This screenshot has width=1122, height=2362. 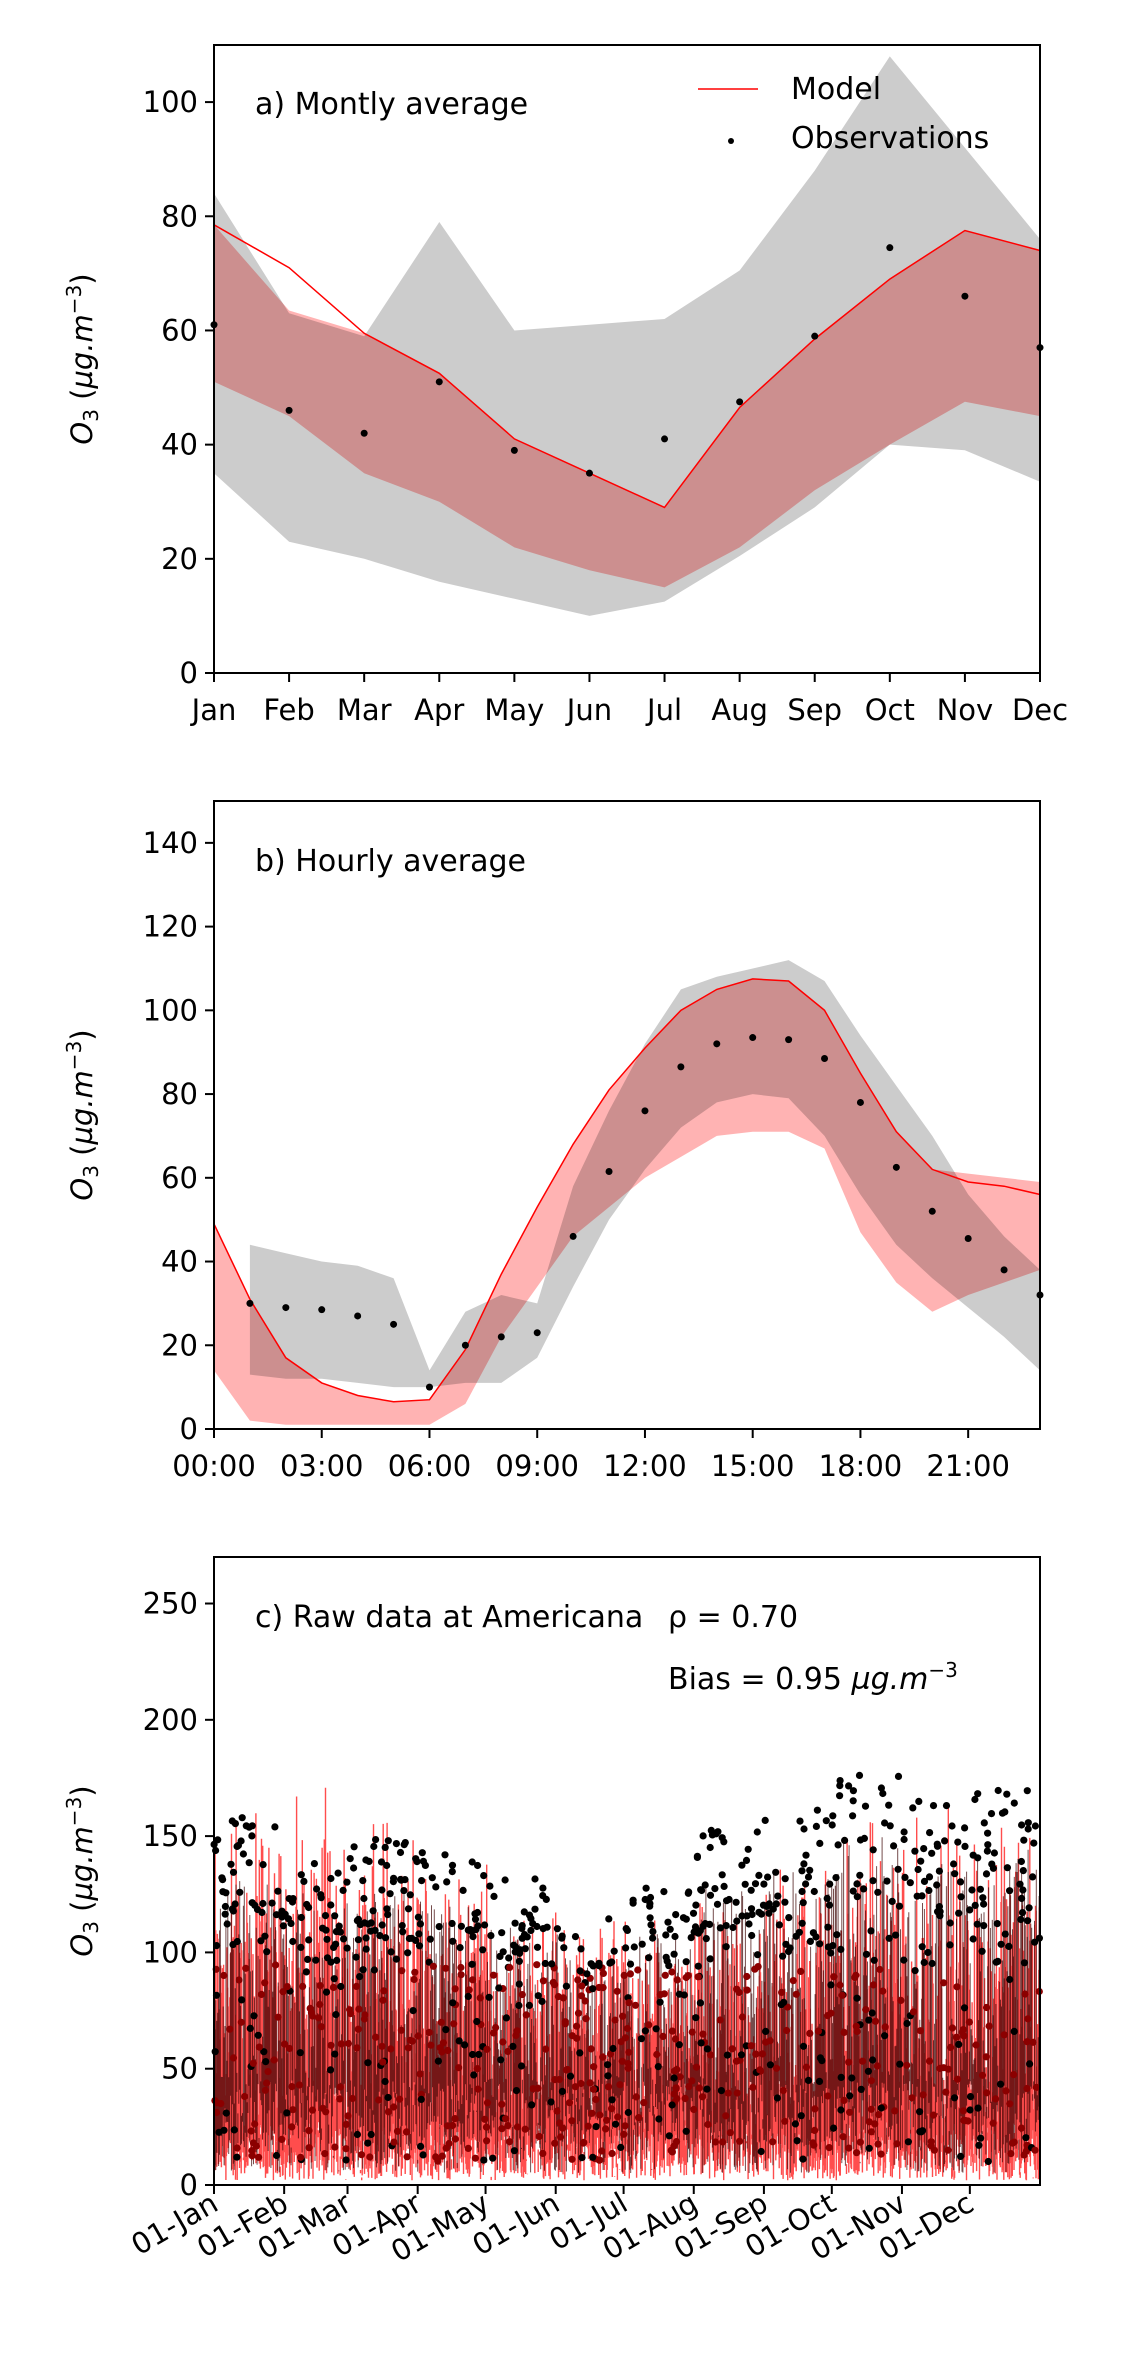 I want to click on y-tick-label: 0, so click(x=189, y=1429).